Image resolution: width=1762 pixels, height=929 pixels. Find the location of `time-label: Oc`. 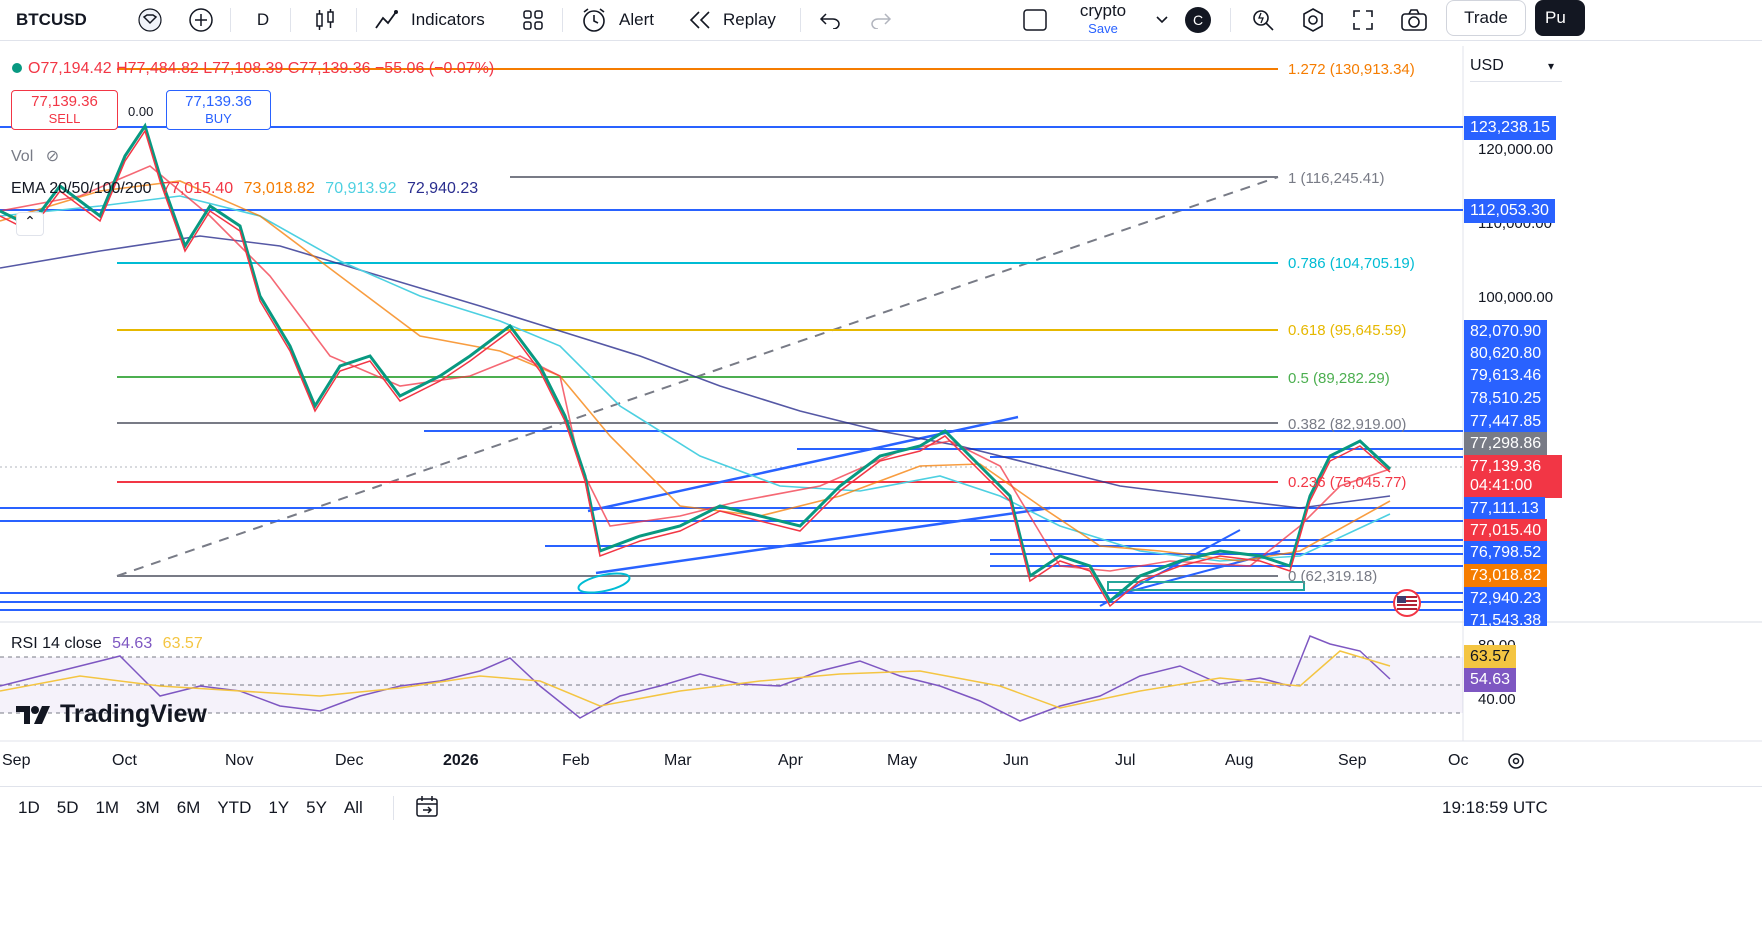

time-label: Oc is located at coordinates (1458, 760).